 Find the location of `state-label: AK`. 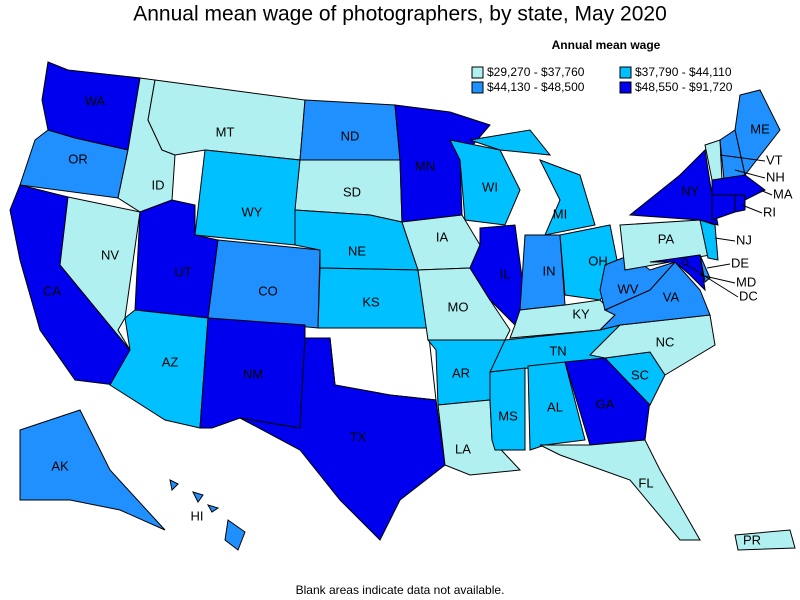

state-label: AK is located at coordinates (60, 465).